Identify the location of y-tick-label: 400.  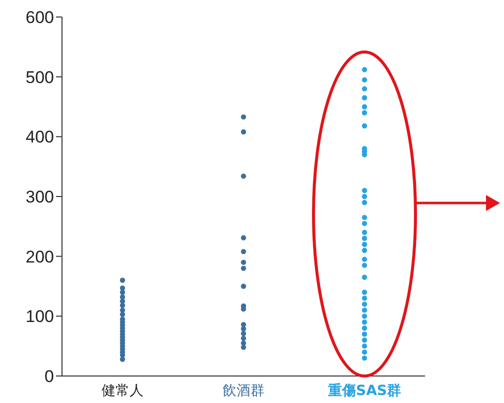
(40, 137).